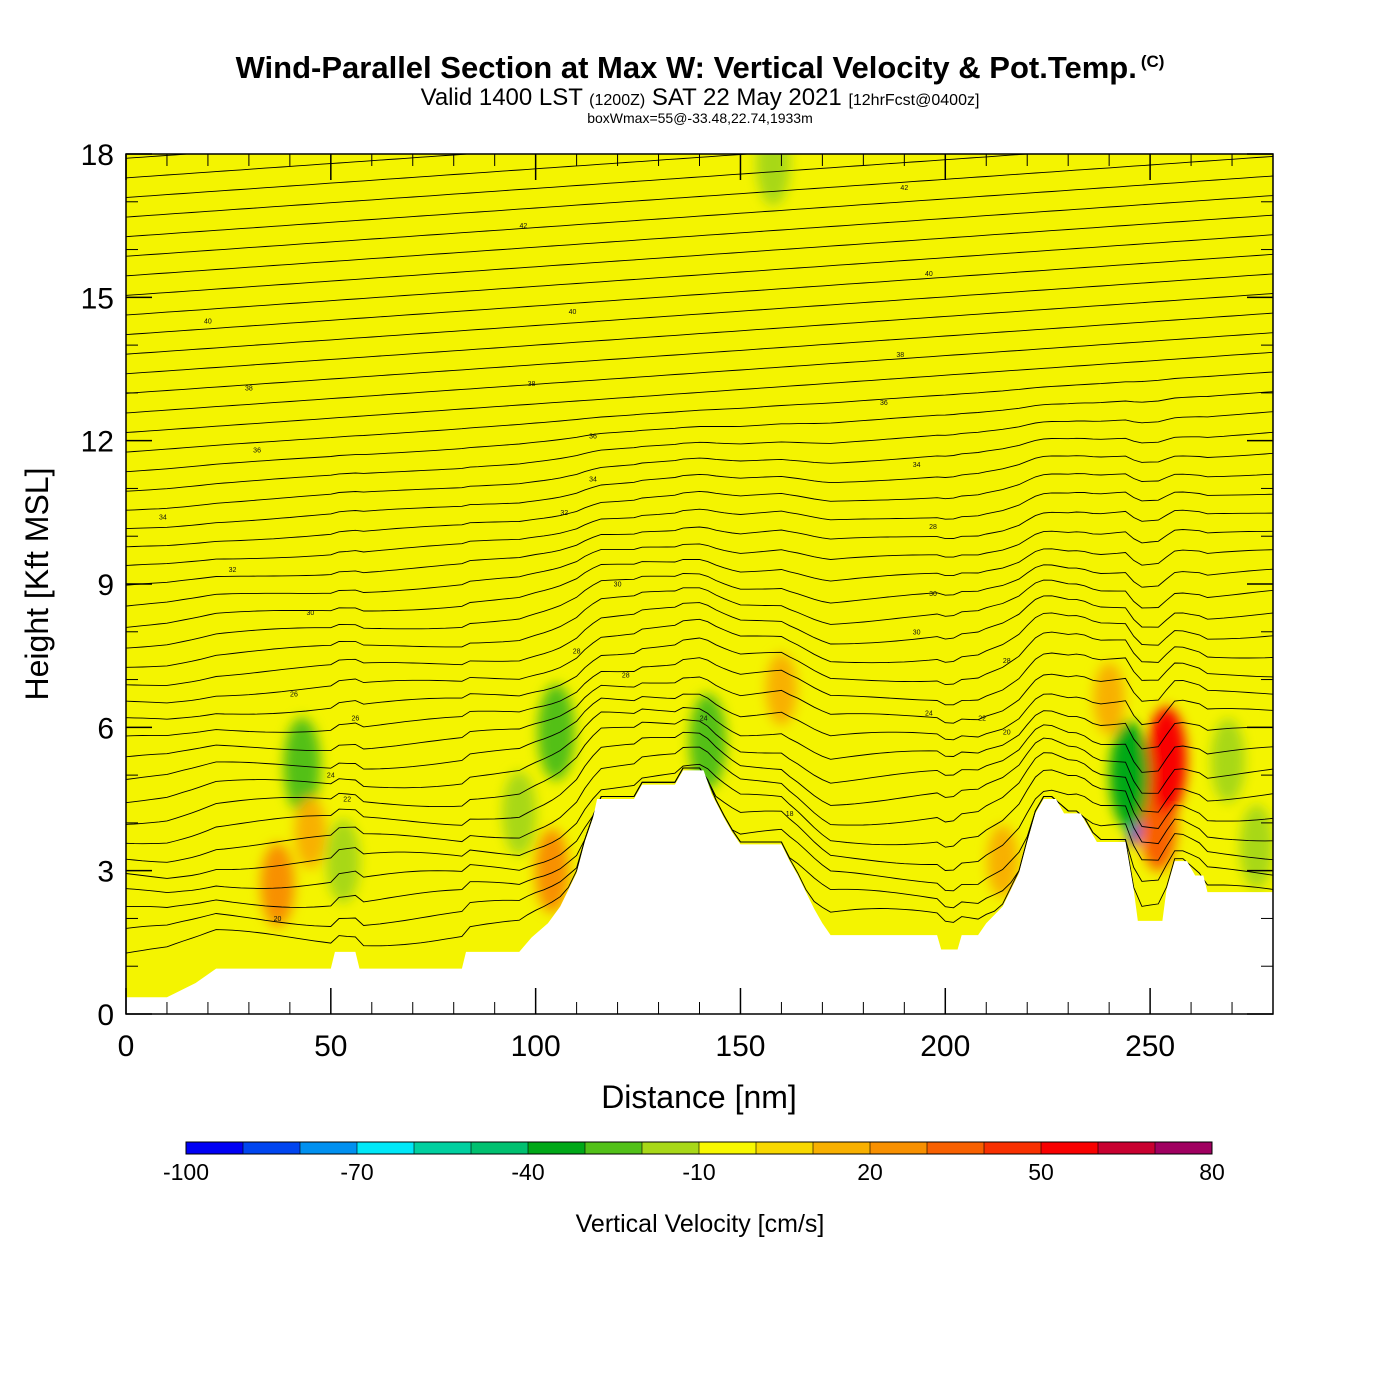 The image size is (1400, 1400). Describe the element at coordinates (1152, 61) in the screenshot. I see `copyright-mark: (C)` at that location.